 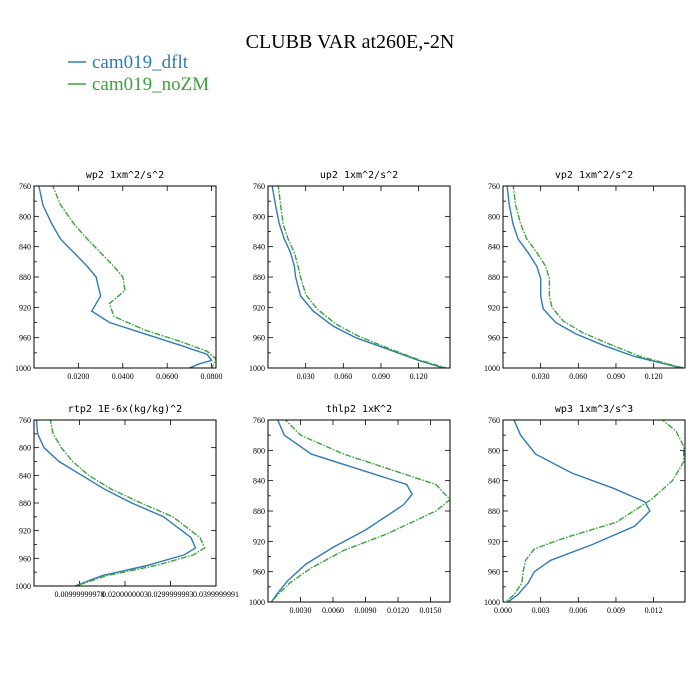 What do you see at coordinates (138, 73) in the screenshot?
I see `legend: cam019_dflt cam019_noZM` at bounding box center [138, 73].